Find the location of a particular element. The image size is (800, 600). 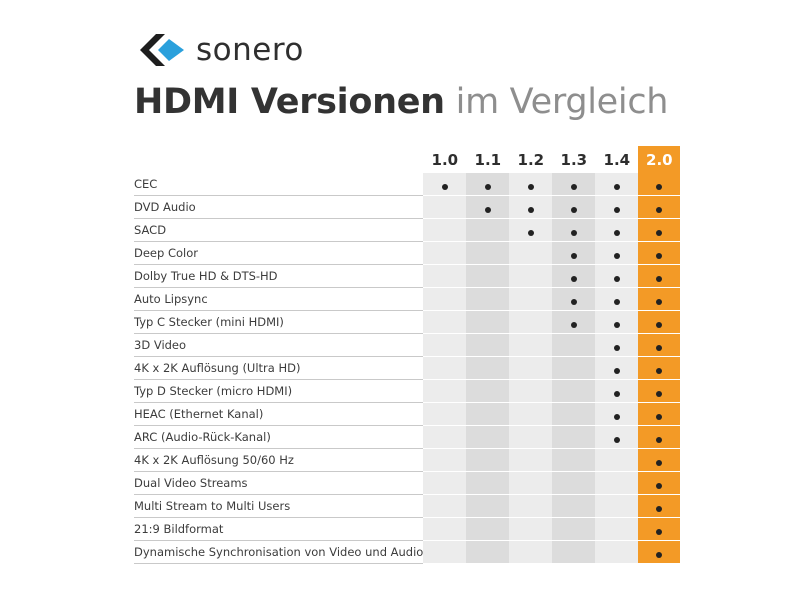

table-row: HEAC (Ethernet Kanal) is located at coordinates (407, 414).